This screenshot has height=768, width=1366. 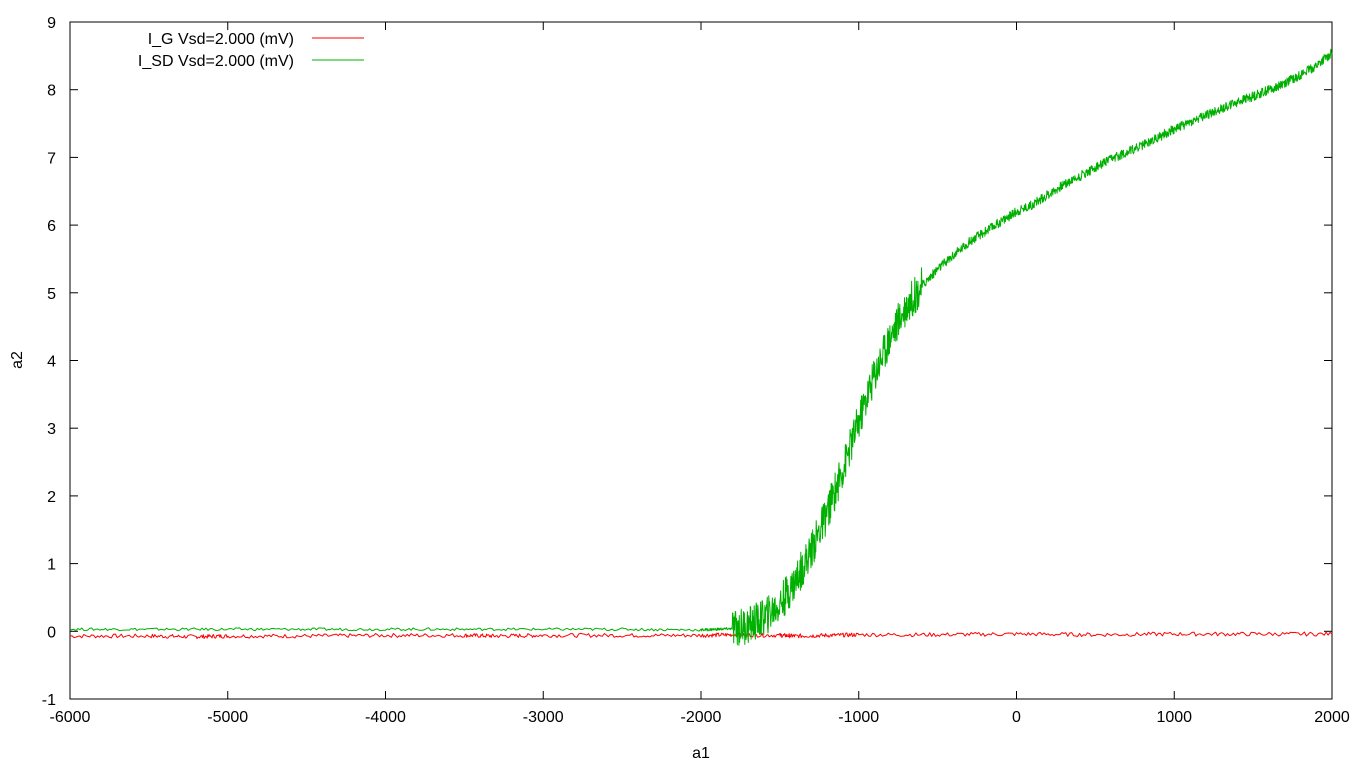 What do you see at coordinates (51, 429) in the screenshot?
I see `y-tick-label: 3` at bounding box center [51, 429].